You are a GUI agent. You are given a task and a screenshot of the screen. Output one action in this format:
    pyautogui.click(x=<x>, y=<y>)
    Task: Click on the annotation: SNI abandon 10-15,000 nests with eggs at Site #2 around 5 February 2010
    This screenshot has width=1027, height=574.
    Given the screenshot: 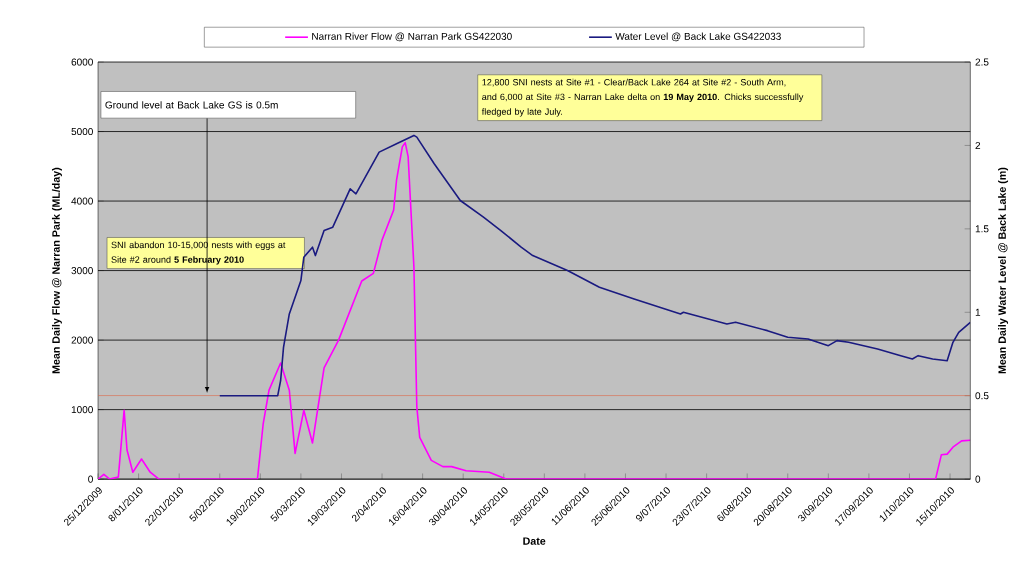 What is the action you would take?
    pyautogui.click(x=198, y=253)
    